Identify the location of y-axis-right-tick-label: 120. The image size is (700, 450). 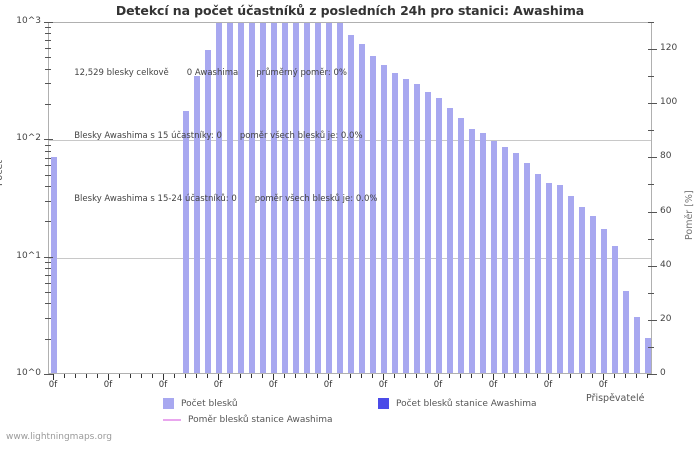
(669, 48).